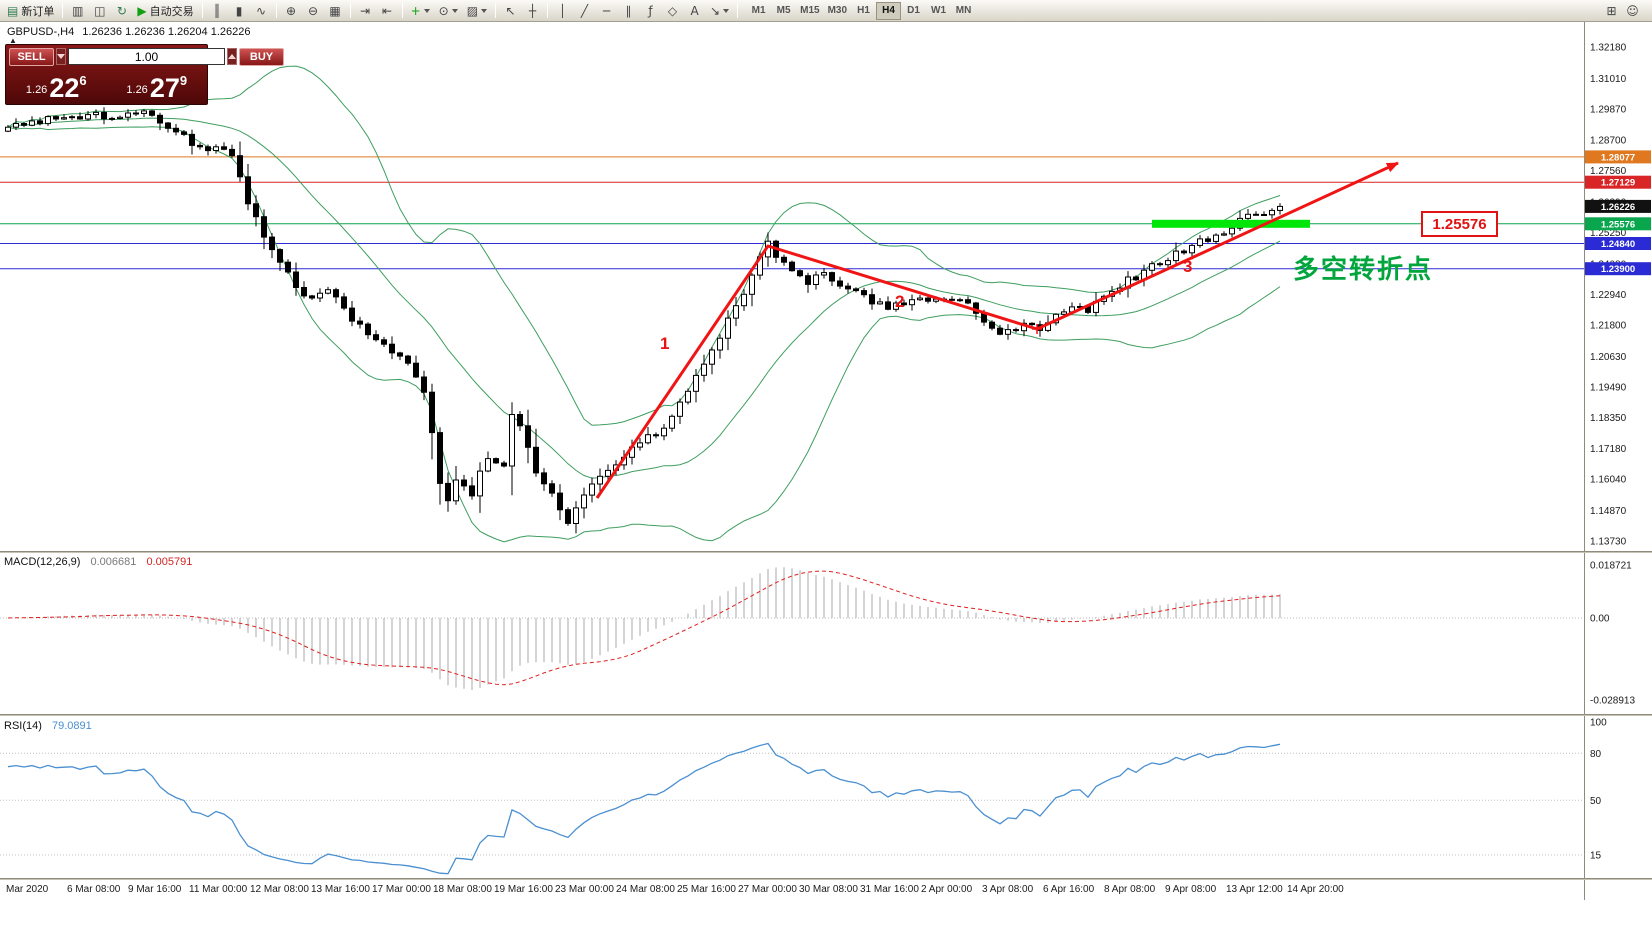 Image resolution: width=1652 pixels, height=948 pixels. What do you see at coordinates (30, 11) in the screenshot?
I see `new-order-button: ▤ 新订单` at bounding box center [30, 11].